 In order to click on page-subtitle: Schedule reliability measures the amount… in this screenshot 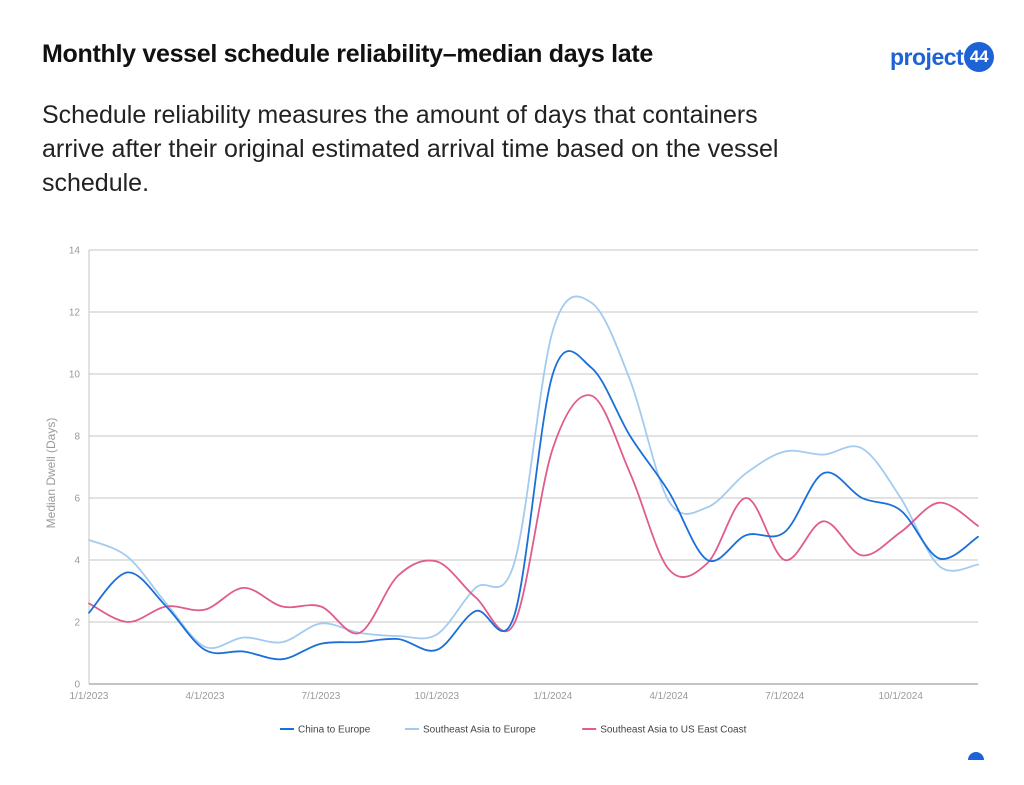, I will do `click(410, 149)`.